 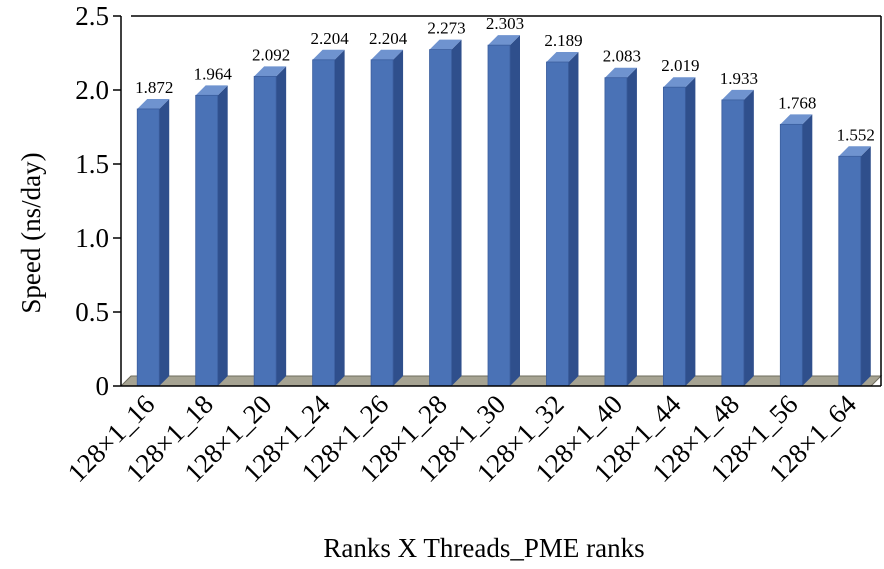 What do you see at coordinates (622, 56) in the screenshot?
I see `bar-value-label: 2.083` at bounding box center [622, 56].